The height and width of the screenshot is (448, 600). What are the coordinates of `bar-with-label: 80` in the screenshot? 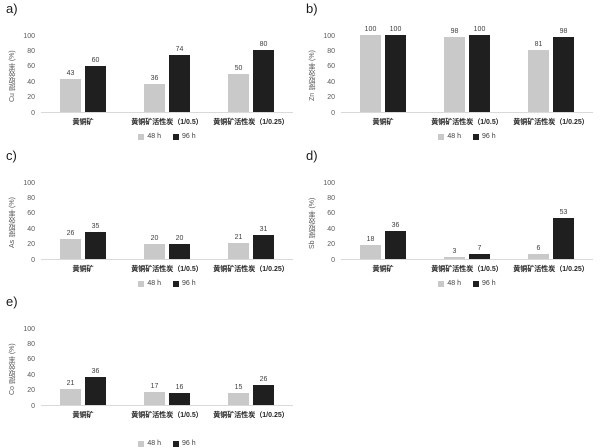 It's located at (263, 76).